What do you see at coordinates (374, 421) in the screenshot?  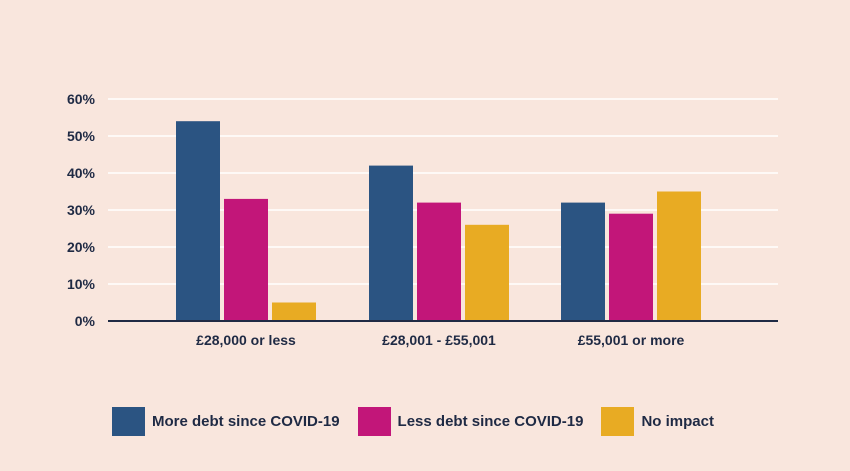 I see `legend-swatch-less-debt` at bounding box center [374, 421].